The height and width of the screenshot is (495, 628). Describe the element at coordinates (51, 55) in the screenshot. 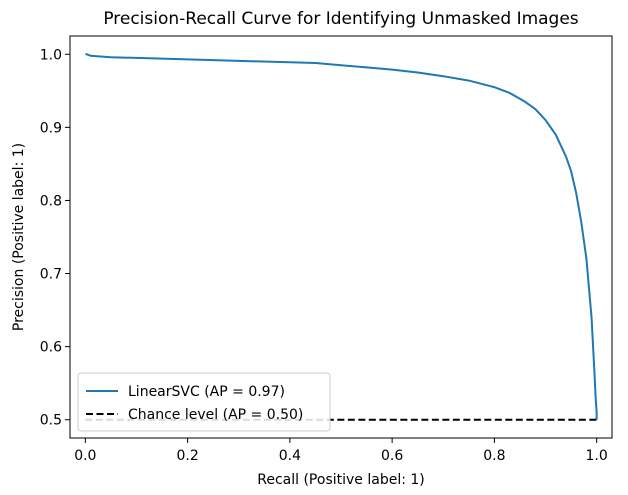

I see `y-tick-label: 1.0` at that location.